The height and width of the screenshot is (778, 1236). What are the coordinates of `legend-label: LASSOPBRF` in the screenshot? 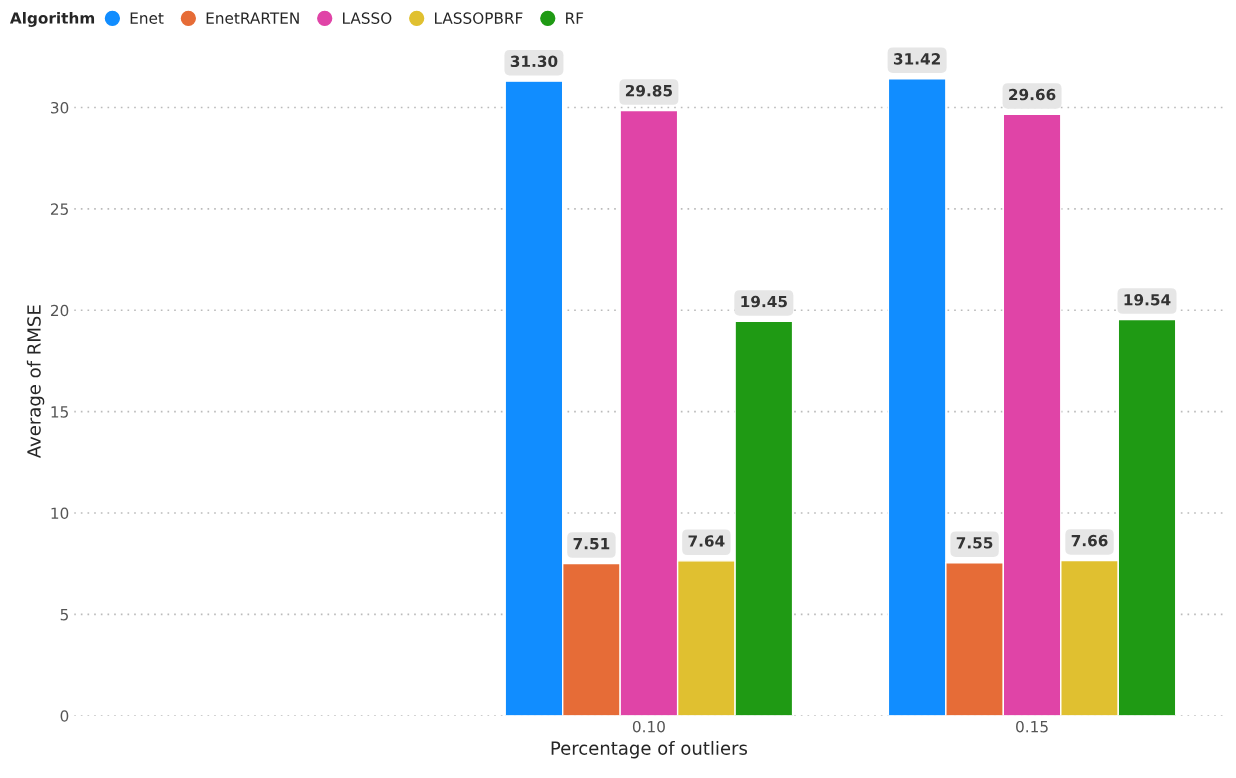 It's located at (479, 18).